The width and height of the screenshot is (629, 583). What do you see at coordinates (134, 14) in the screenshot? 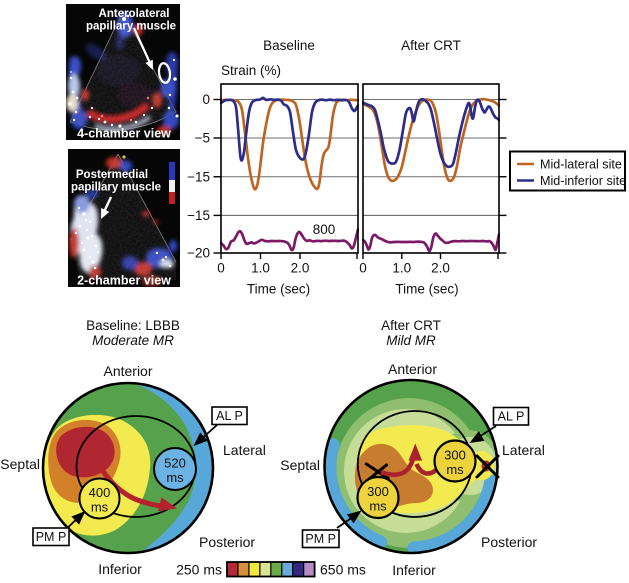
I see `svg-text: Anterolateral` at bounding box center [134, 14].